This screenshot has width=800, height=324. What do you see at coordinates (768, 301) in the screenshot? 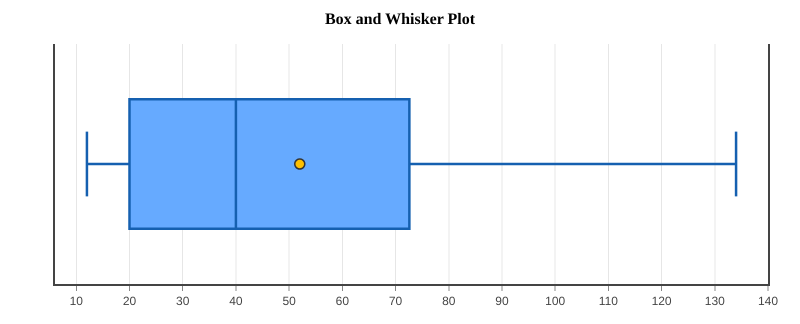
I see `x-tick-label: 140` at bounding box center [768, 301].